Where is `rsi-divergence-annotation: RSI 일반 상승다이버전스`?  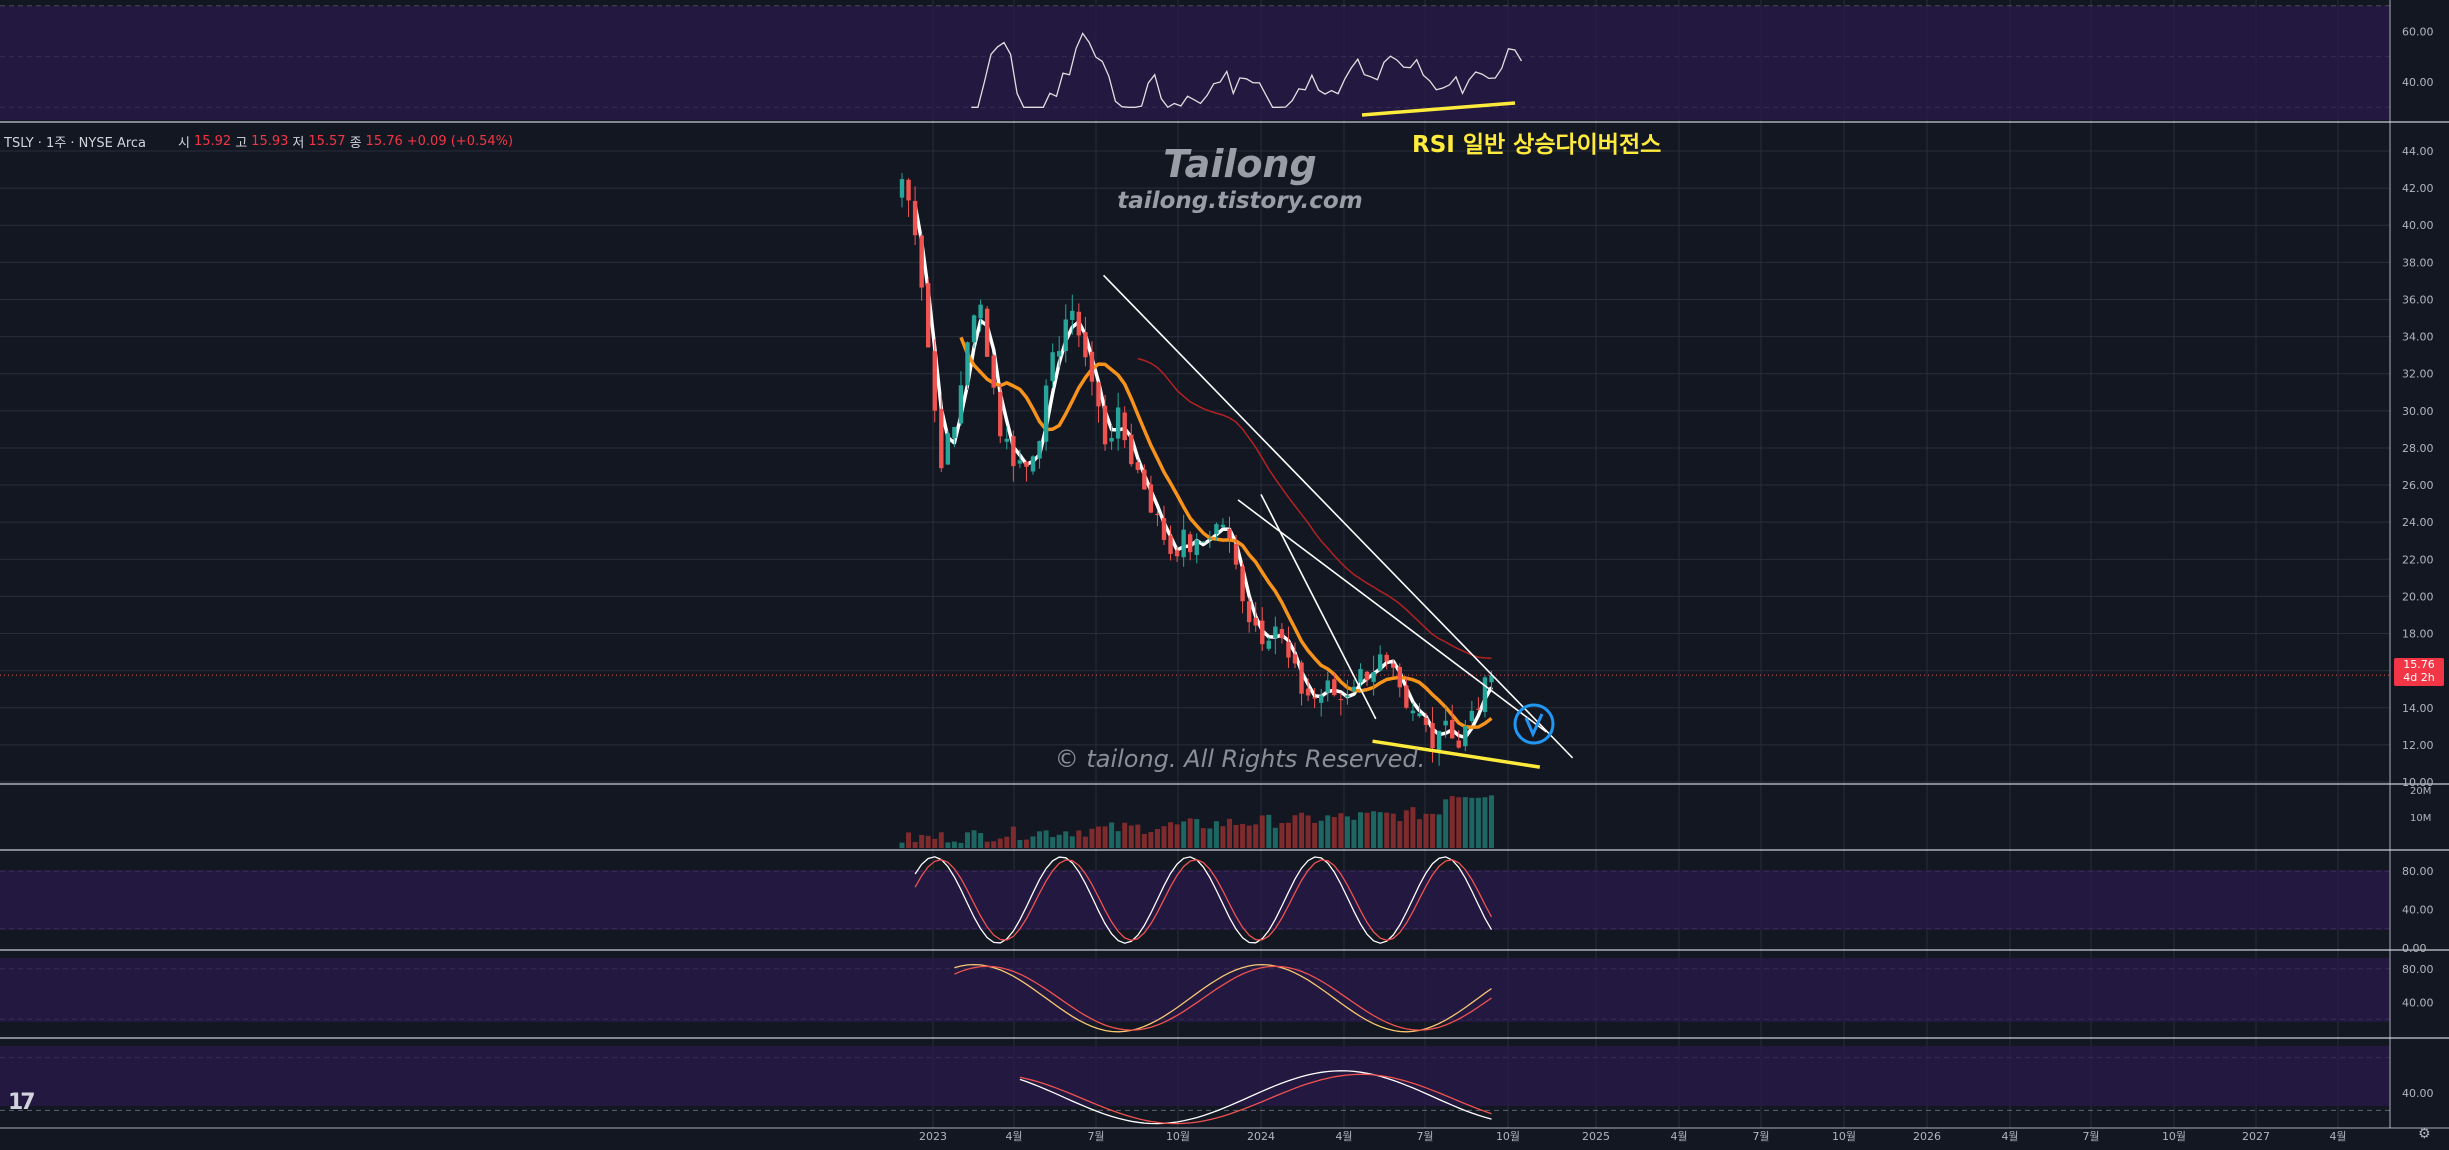 rsi-divergence-annotation: RSI 일반 상승다이버전스 is located at coordinates (1537, 145).